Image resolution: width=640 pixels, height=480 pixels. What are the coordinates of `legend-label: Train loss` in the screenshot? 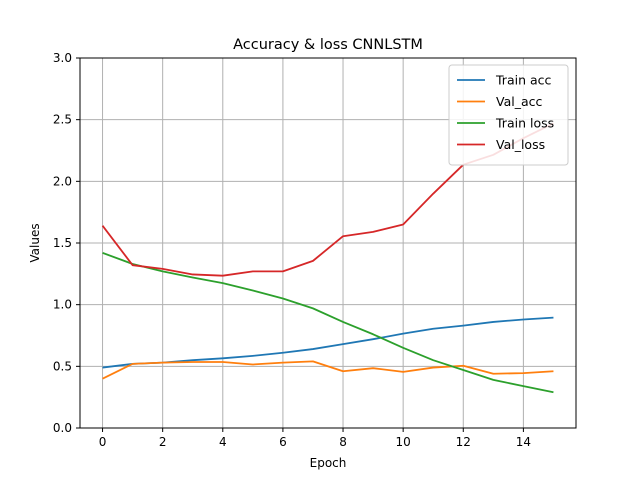 It's located at (524, 123).